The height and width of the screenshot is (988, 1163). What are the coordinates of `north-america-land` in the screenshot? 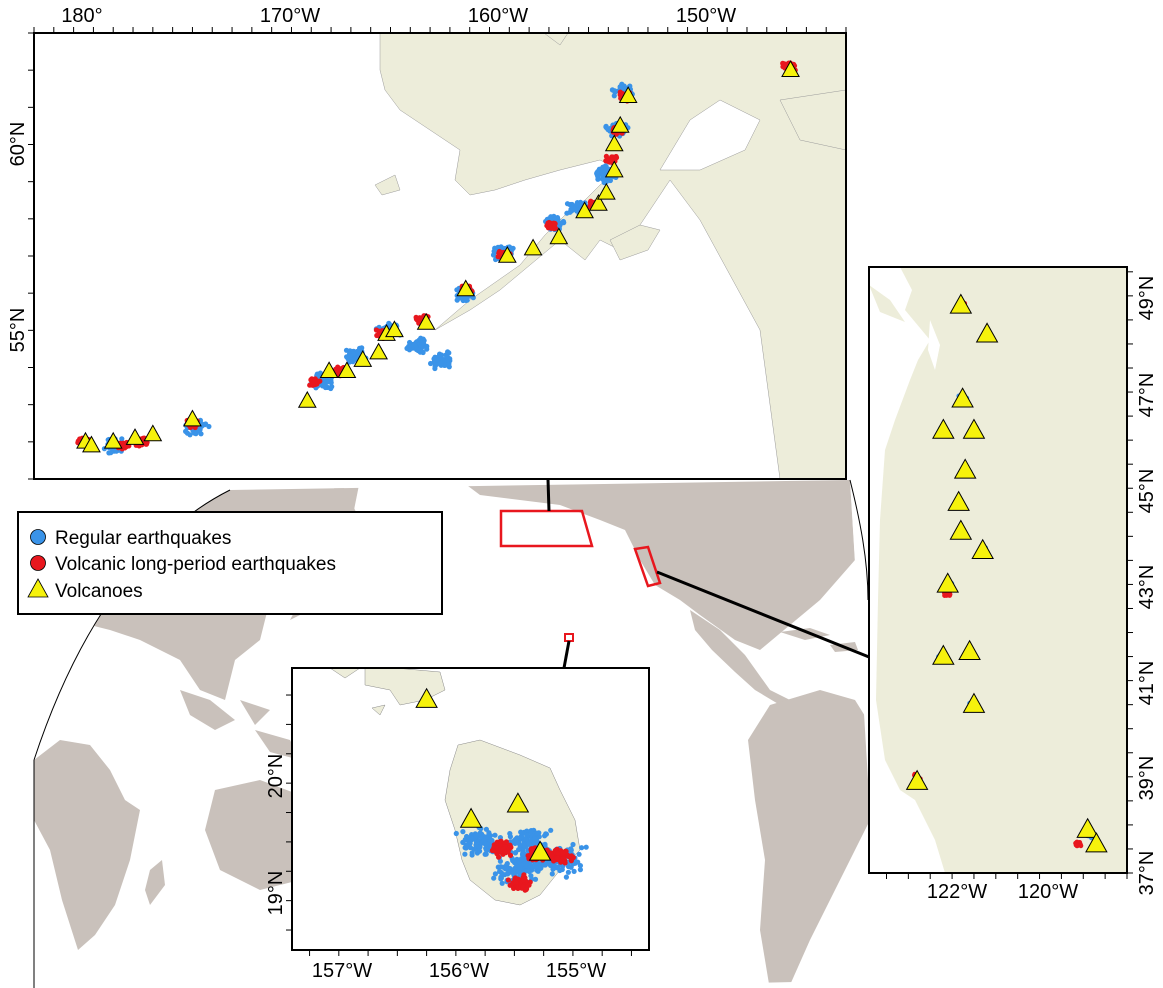 It's located at (657, 565).